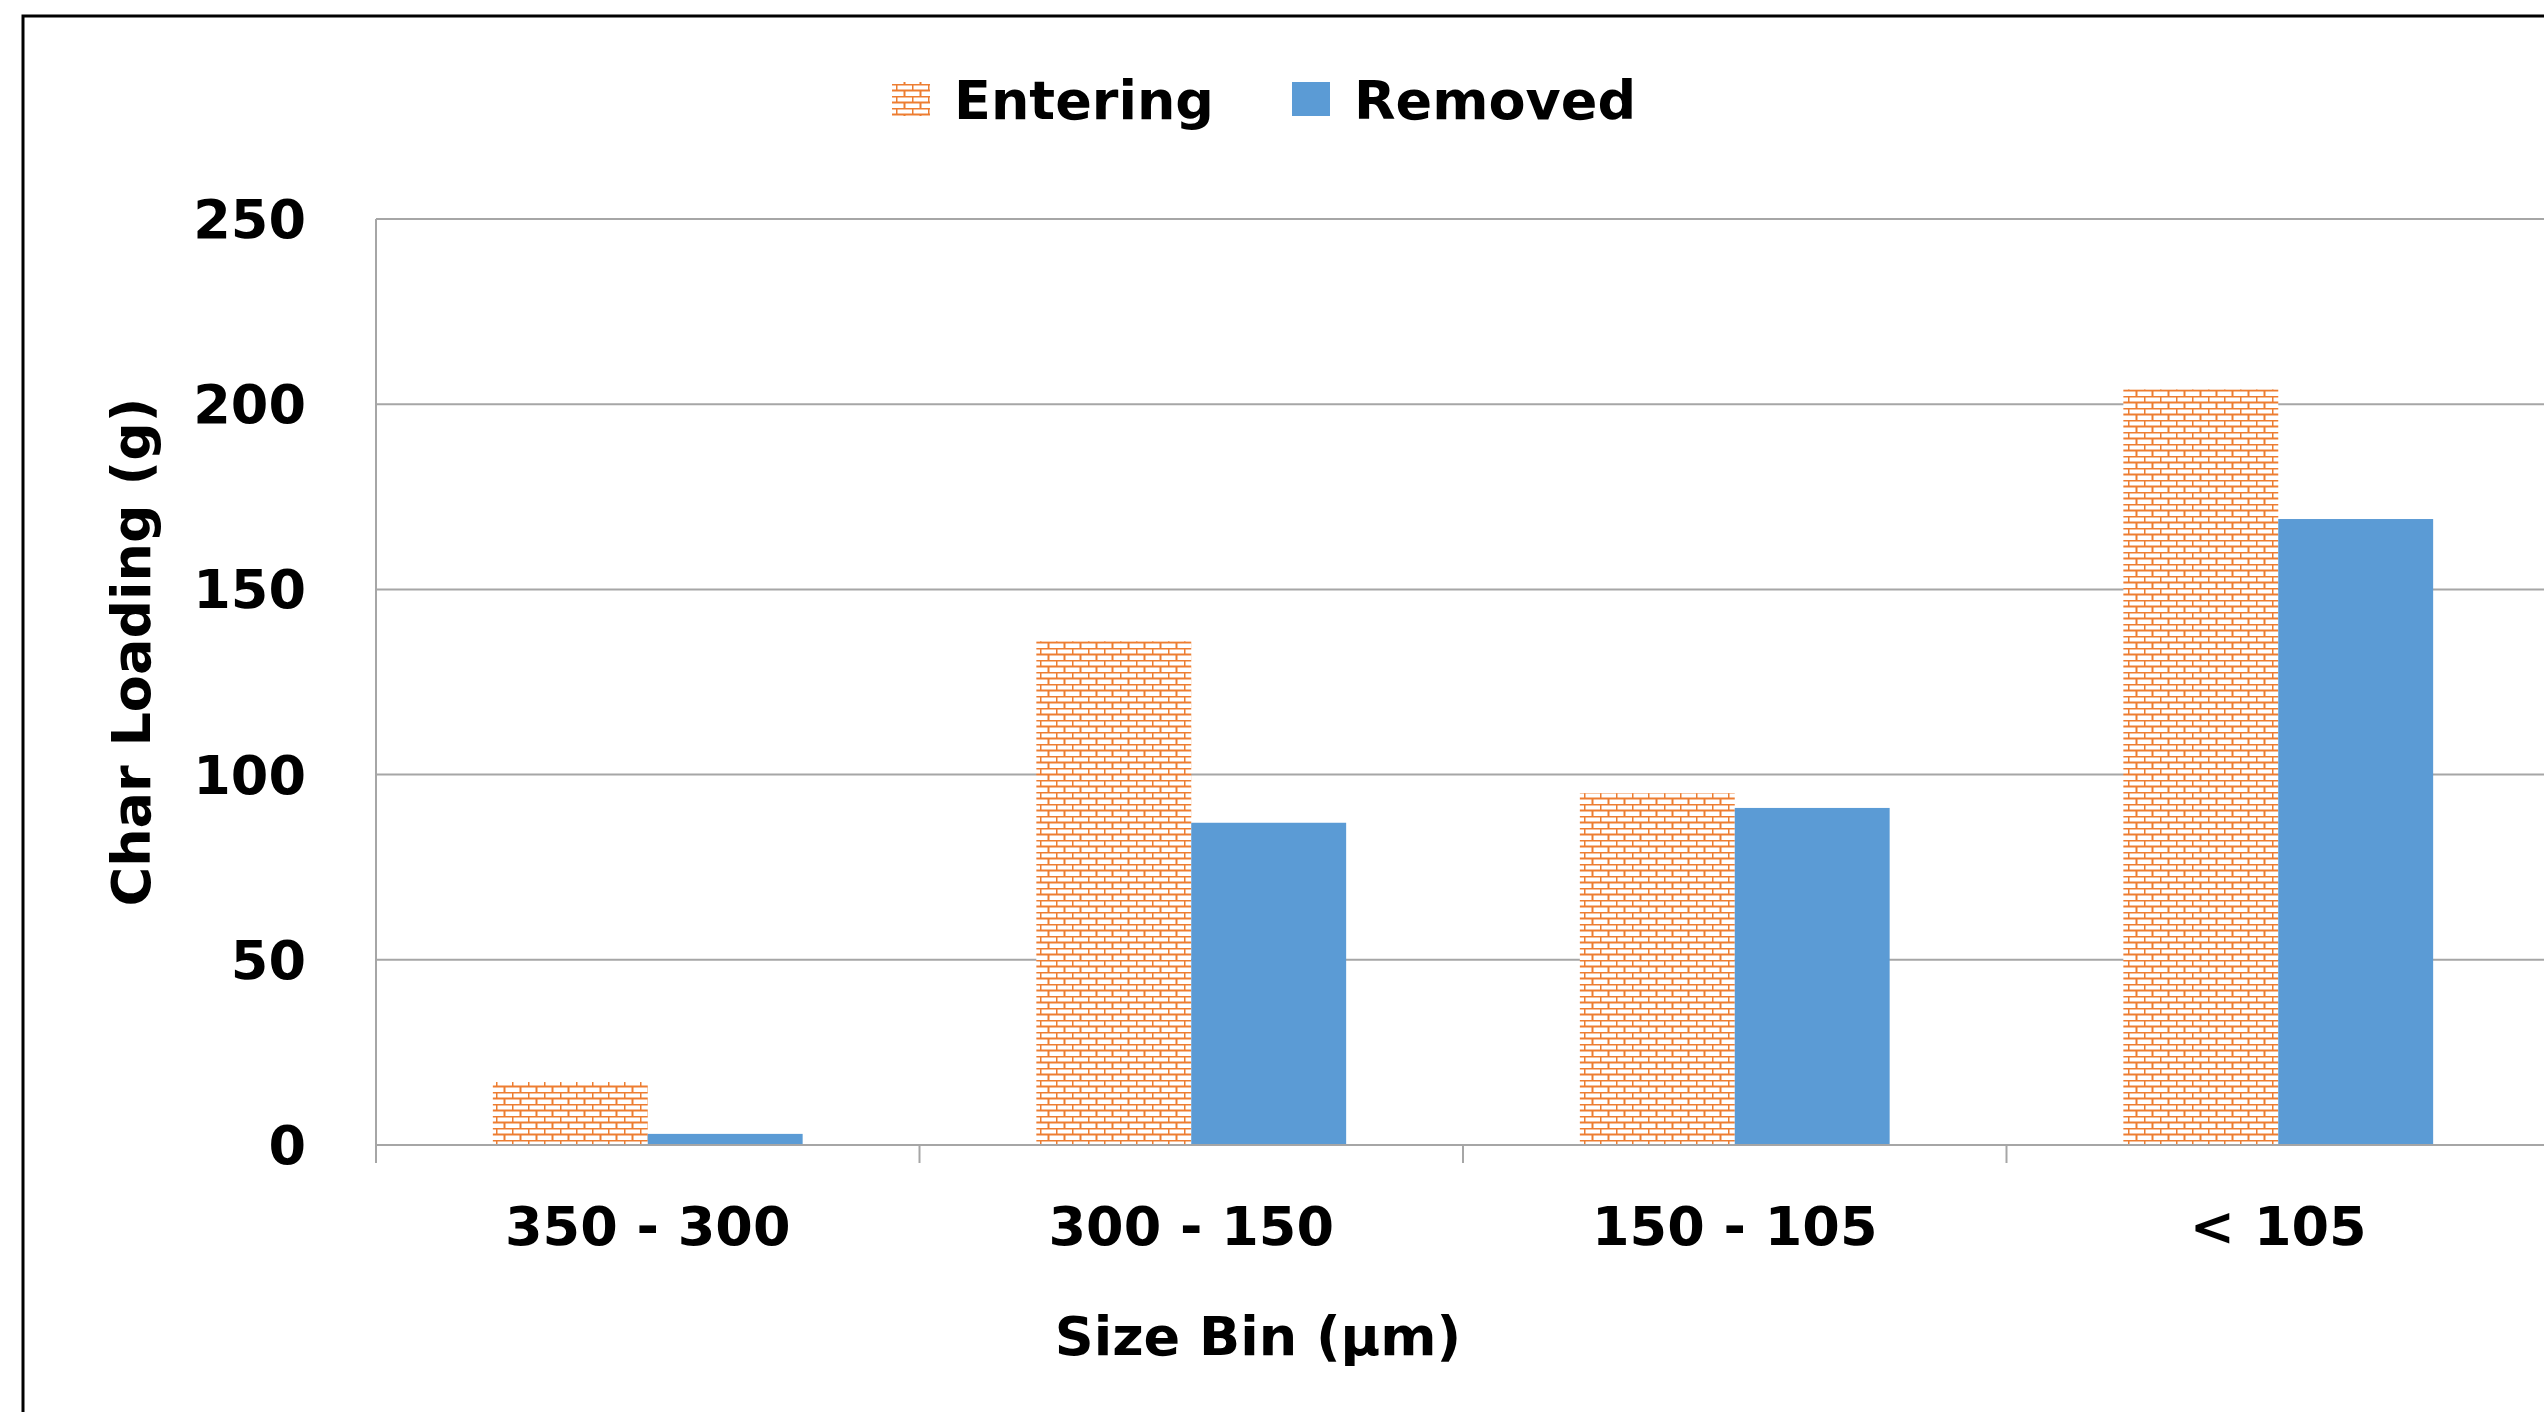  What do you see at coordinates (1191, 1226) in the screenshot?
I see `x-tick-label: 300 - 150` at bounding box center [1191, 1226].